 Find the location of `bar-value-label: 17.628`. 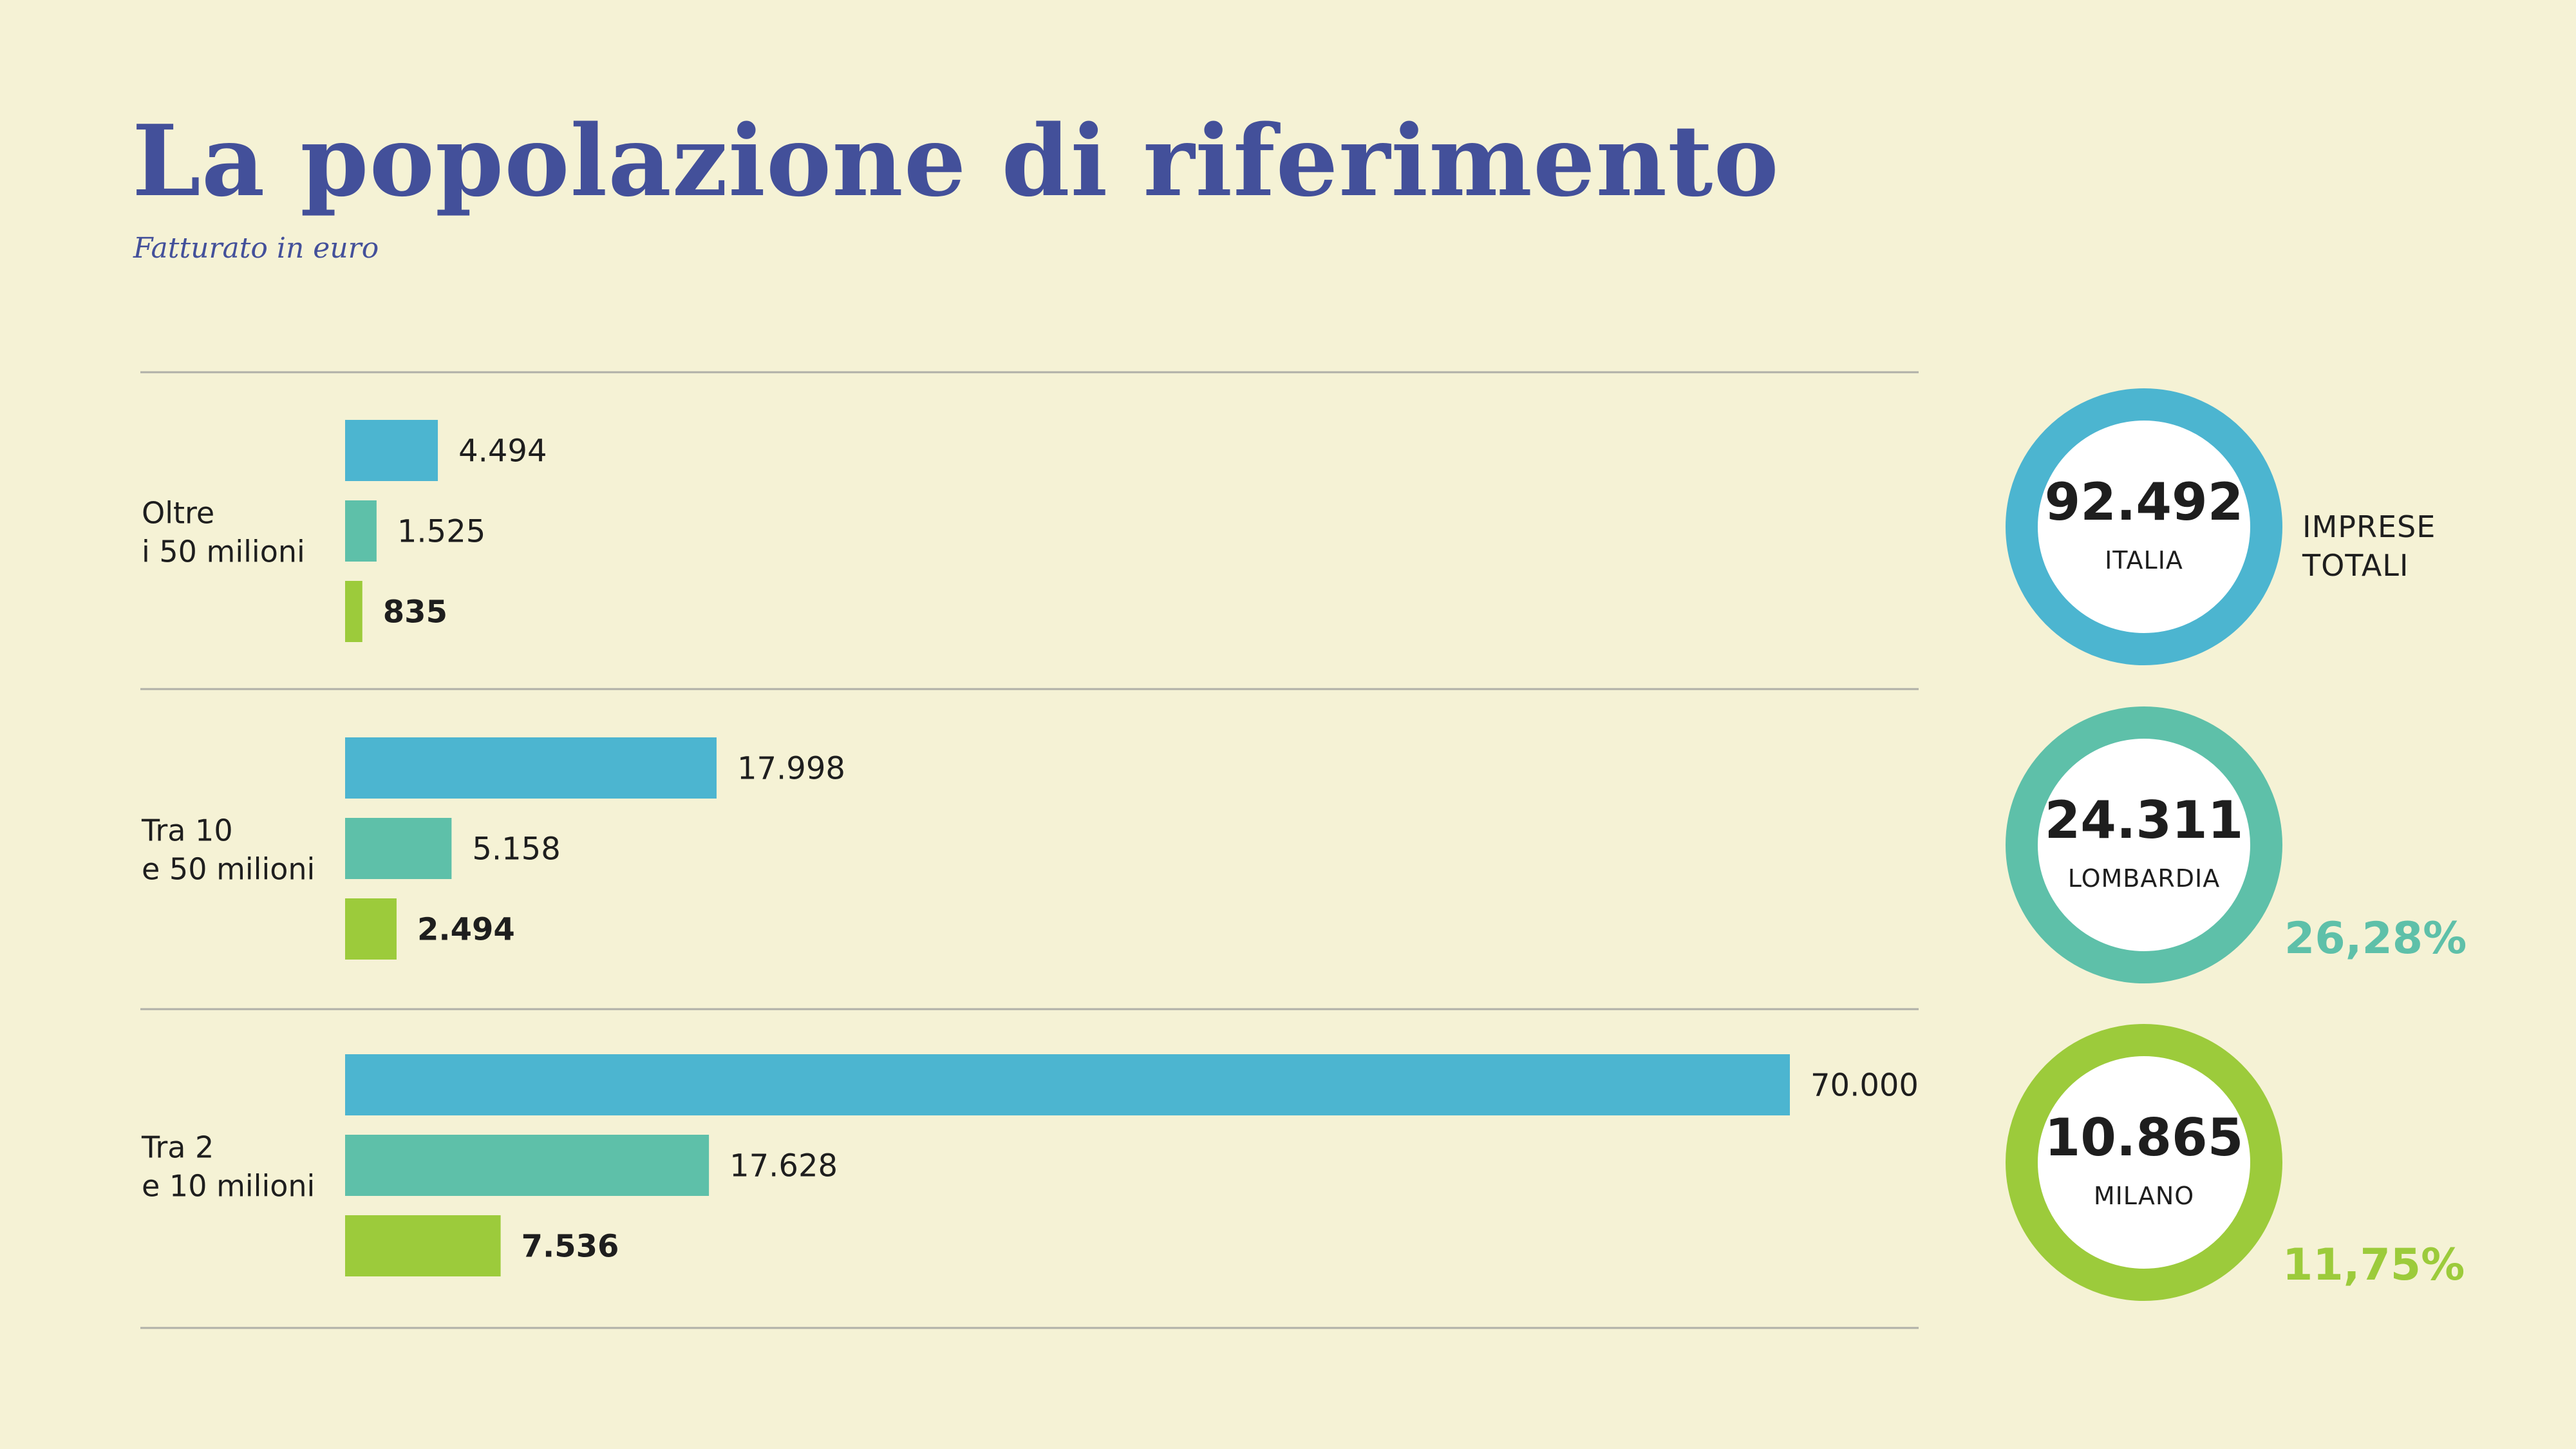

bar-value-label: 17.628 is located at coordinates (783, 1166).